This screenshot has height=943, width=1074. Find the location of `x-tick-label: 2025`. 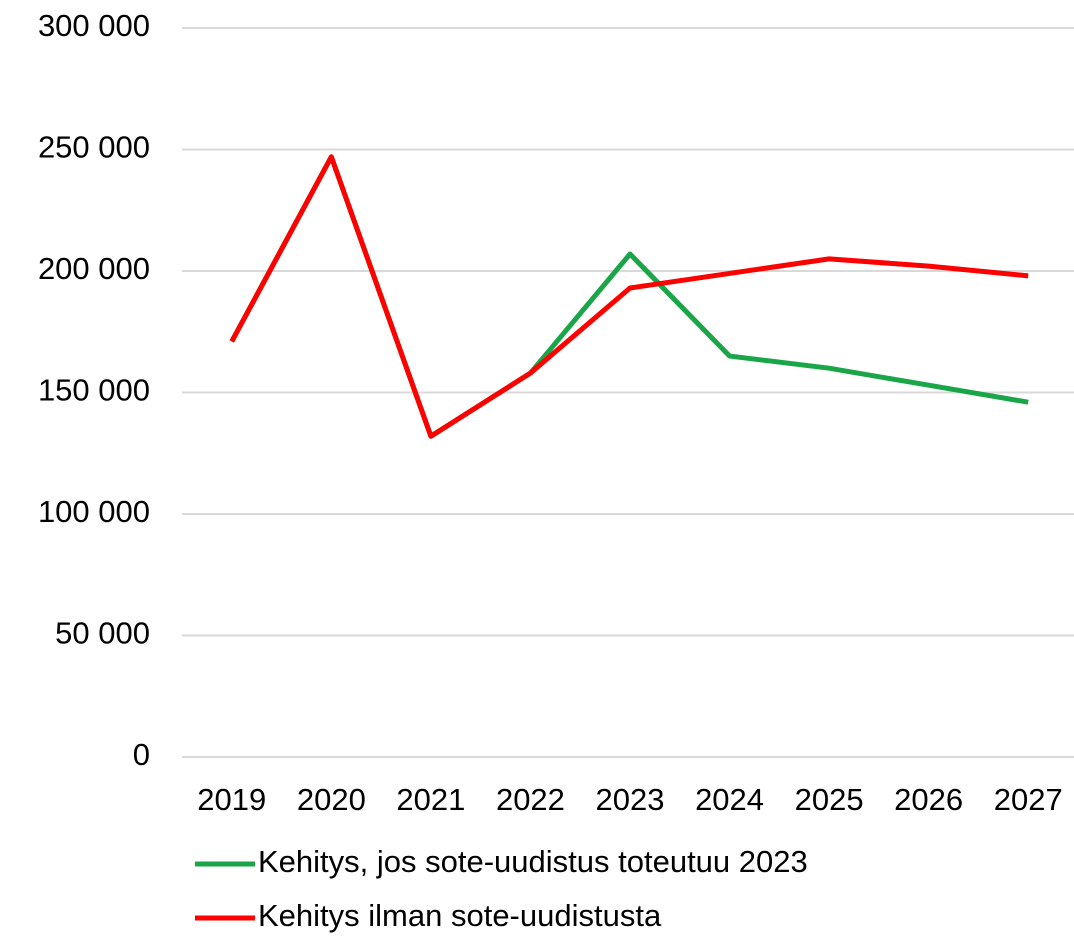

x-tick-label: 2025 is located at coordinates (829, 799).